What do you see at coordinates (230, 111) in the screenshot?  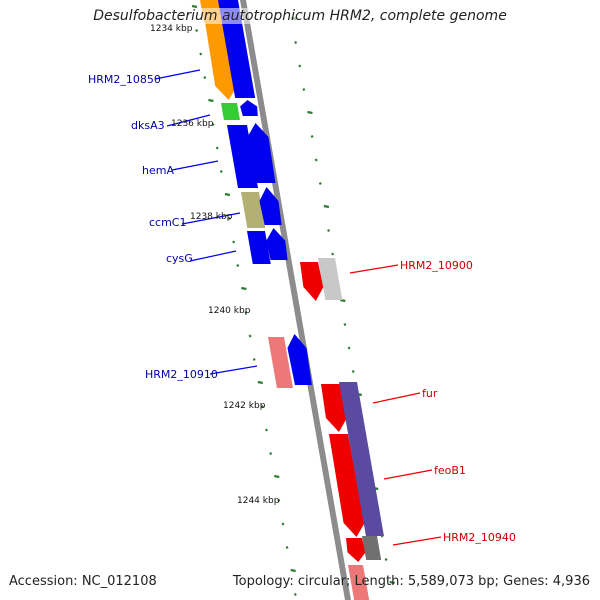 I see `gene-arrow-dksa3` at bounding box center [230, 111].